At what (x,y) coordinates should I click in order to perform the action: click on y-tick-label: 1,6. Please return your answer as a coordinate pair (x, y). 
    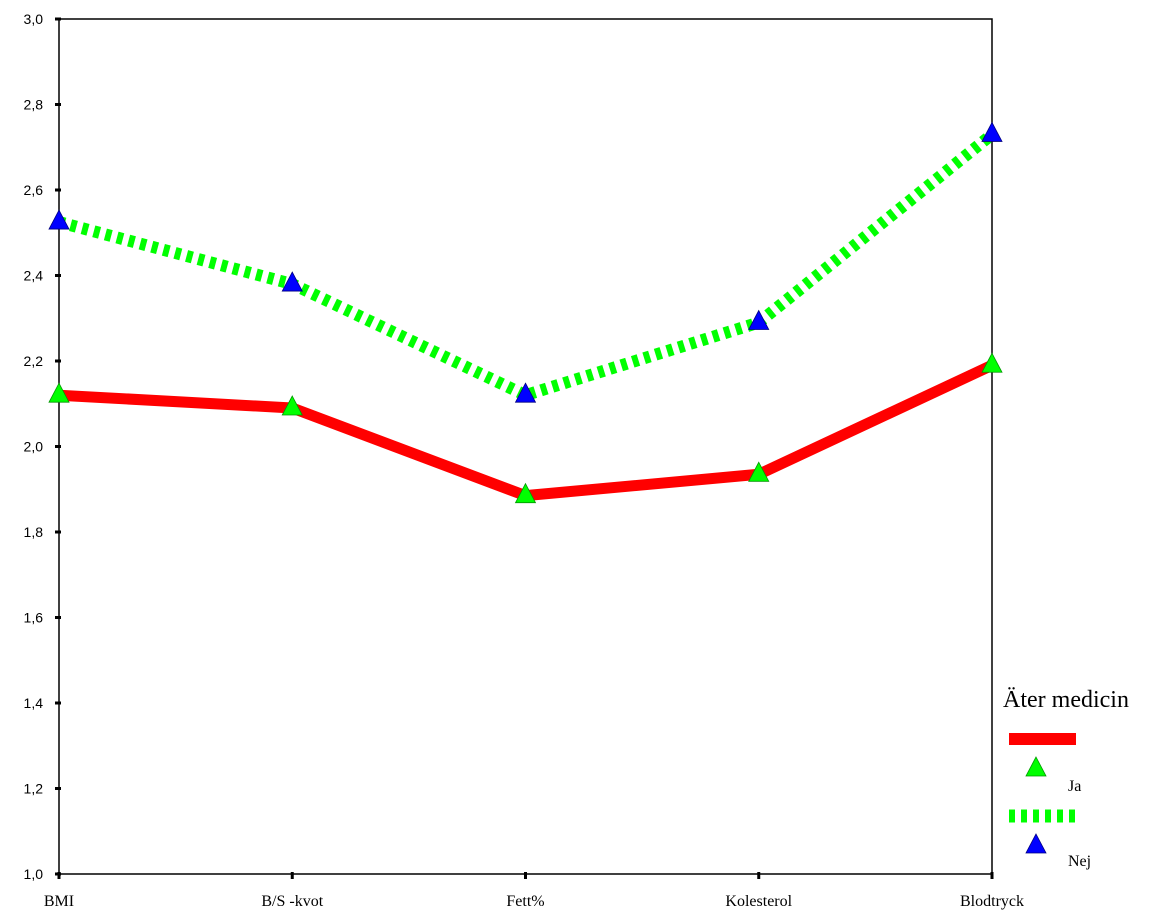
    Looking at the image, I should click on (34, 618).